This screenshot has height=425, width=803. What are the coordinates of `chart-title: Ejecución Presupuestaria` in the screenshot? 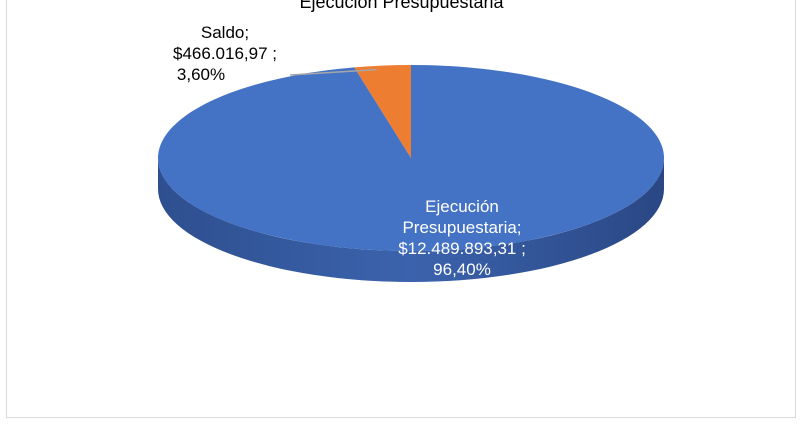 It's located at (401, 6).